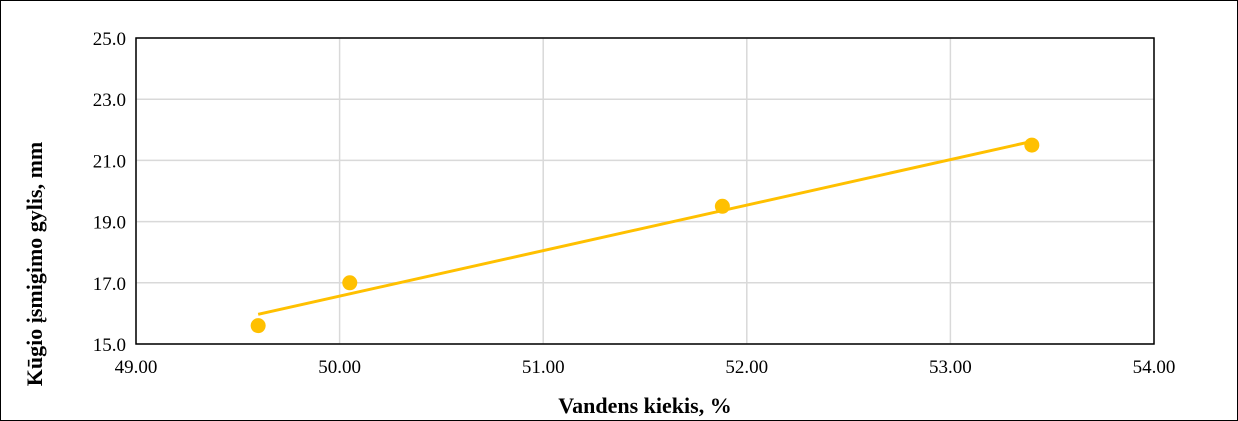 The height and width of the screenshot is (421, 1238). Describe the element at coordinates (543, 367) in the screenshot. I see `x-tick-label: 51.00` at that location.